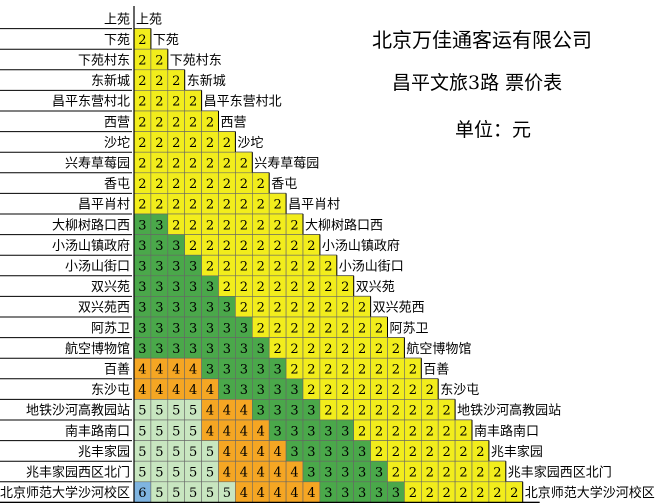 The width and height of the screenshot is (660, 504). What do you see at coordinates (314, 205) in the screenshot?
I see `diagonal-station-label: 昌平肖村` at bounding box center [314, 205].